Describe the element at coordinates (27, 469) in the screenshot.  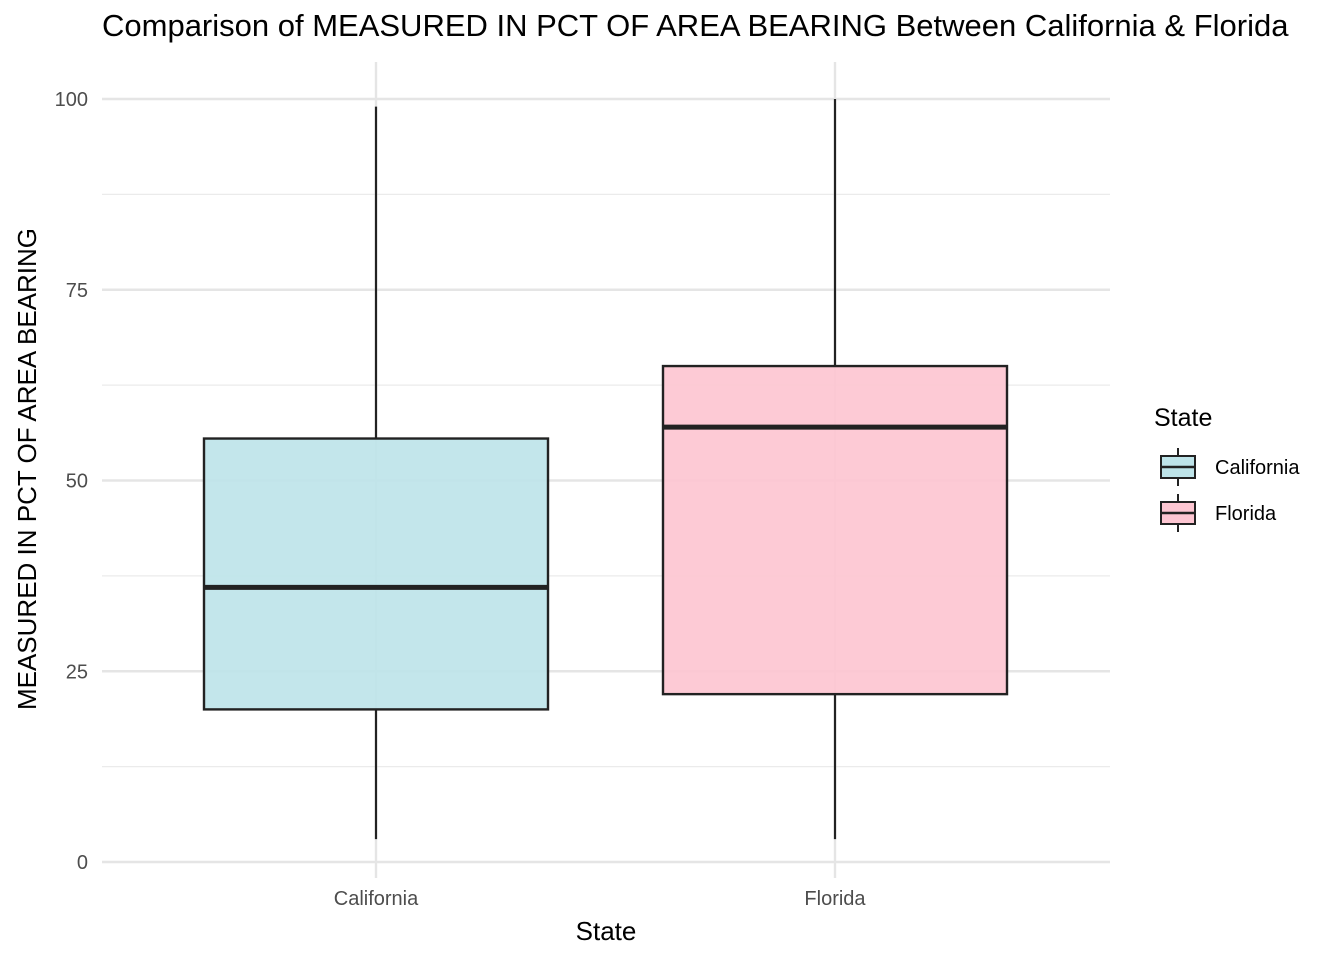
I see `y-axis-label: MEASURED IN PCT OF AREA BEARING` at that location.